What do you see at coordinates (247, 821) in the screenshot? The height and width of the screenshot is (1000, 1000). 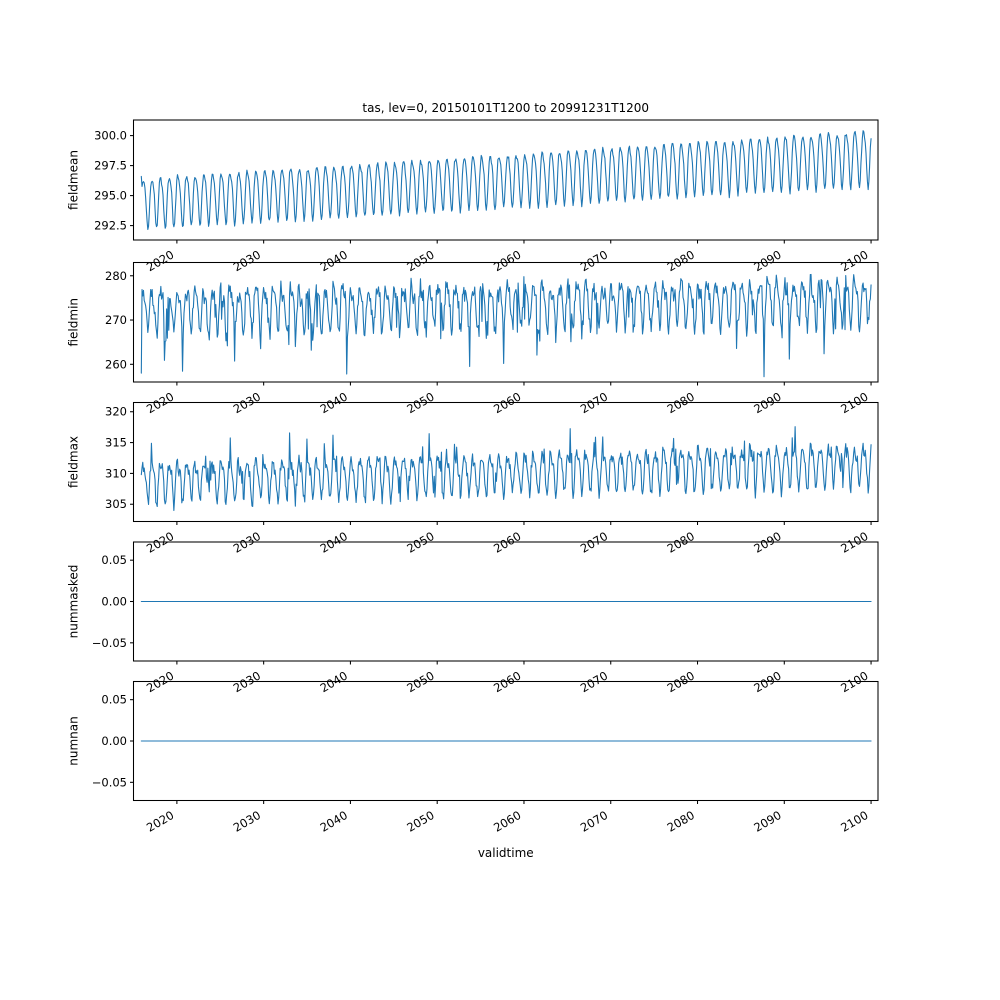 I see `xtick-label-numnan-1: 2030` at bounding box center [247, 821].